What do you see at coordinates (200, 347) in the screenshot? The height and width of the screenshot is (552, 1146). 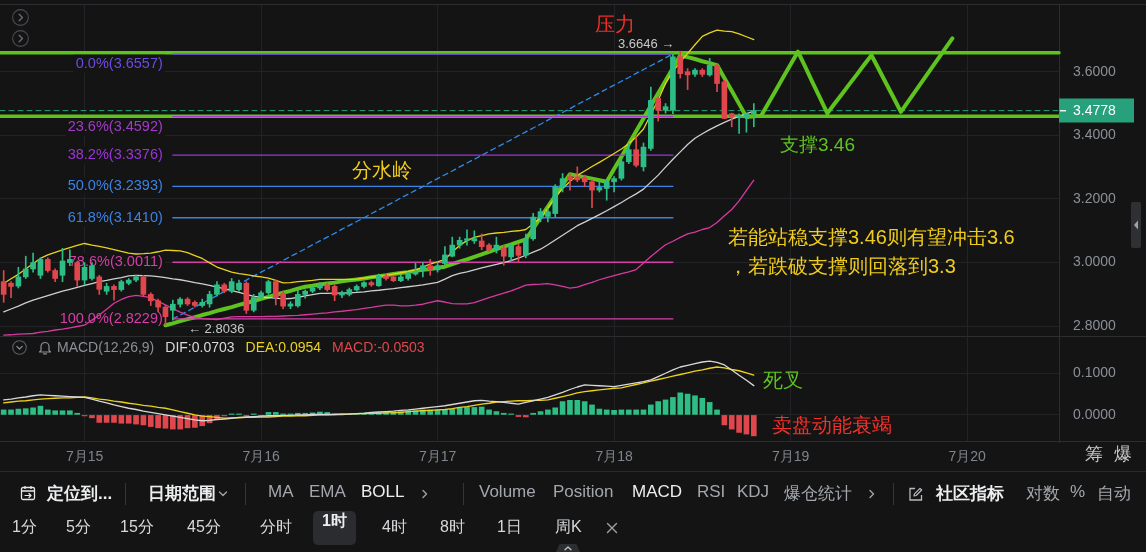 I see `text: DIF:0.0703` at bounding box center [200, 347].